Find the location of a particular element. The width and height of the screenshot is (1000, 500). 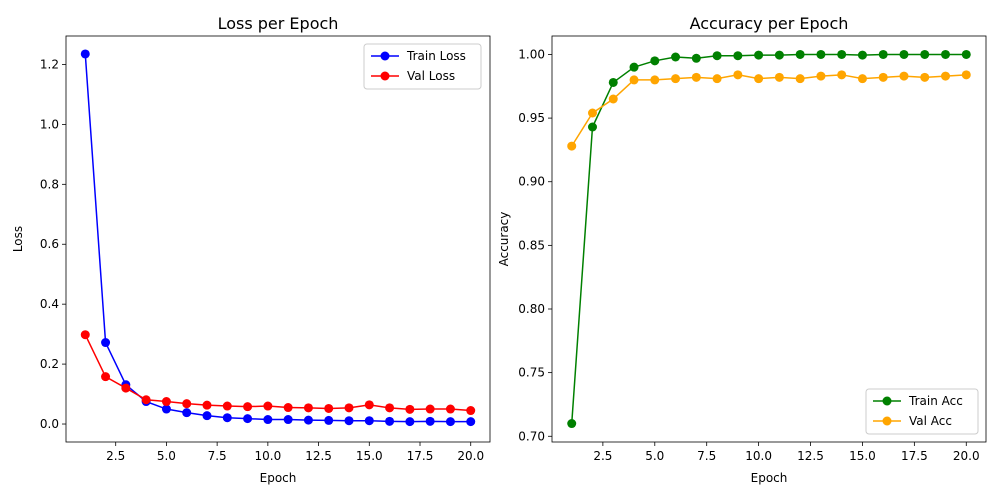

legend-label: Val Loss is located at coordinates (431, 76).